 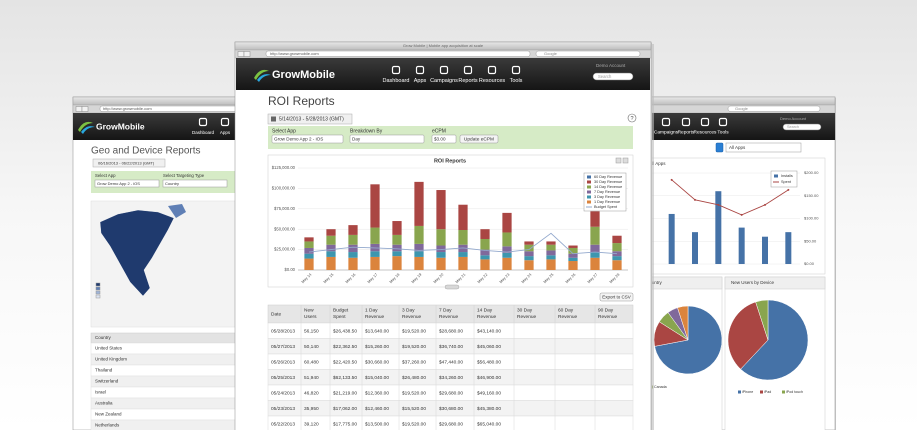 What do you see at coordinates (307, 279) in the screenshot?
I see `x-tick-label: May 14` at bounding box center [307, 279].